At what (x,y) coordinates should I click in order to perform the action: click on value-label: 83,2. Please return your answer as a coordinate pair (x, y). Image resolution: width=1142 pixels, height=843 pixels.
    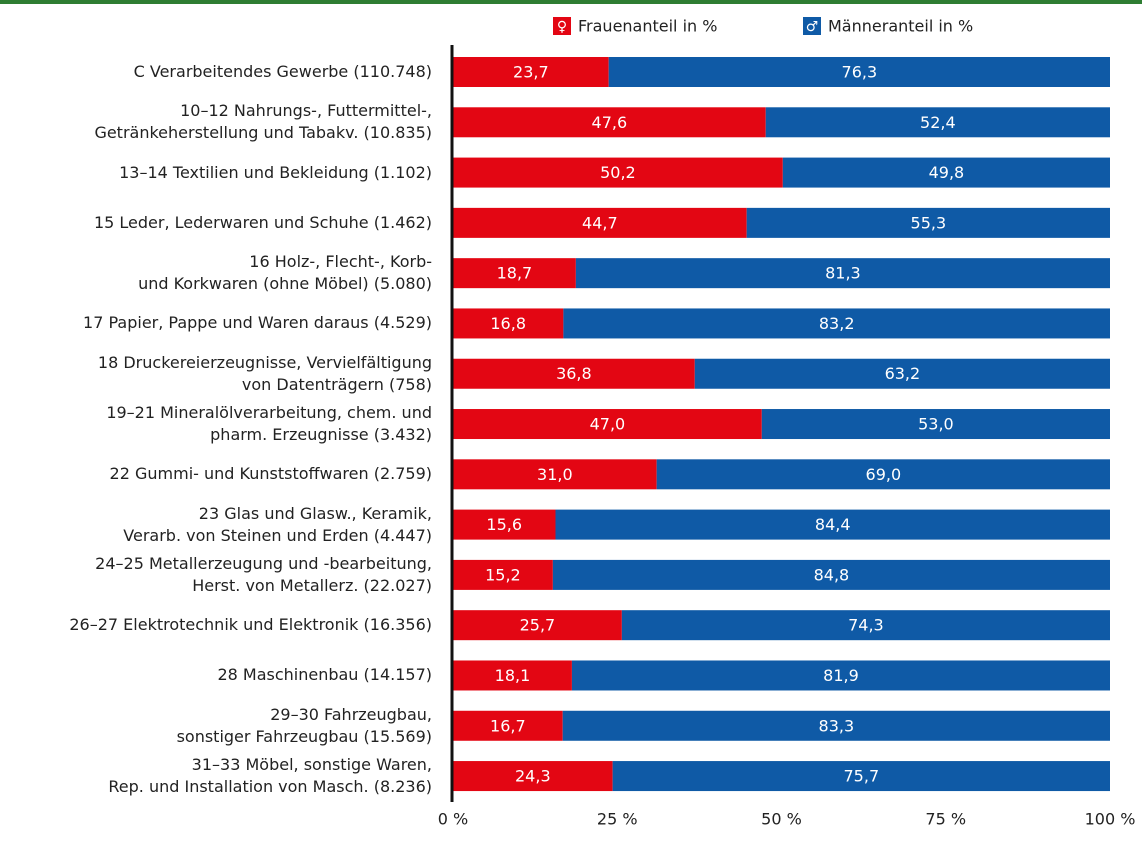
    Looking at the image, I should click on (837, 323).